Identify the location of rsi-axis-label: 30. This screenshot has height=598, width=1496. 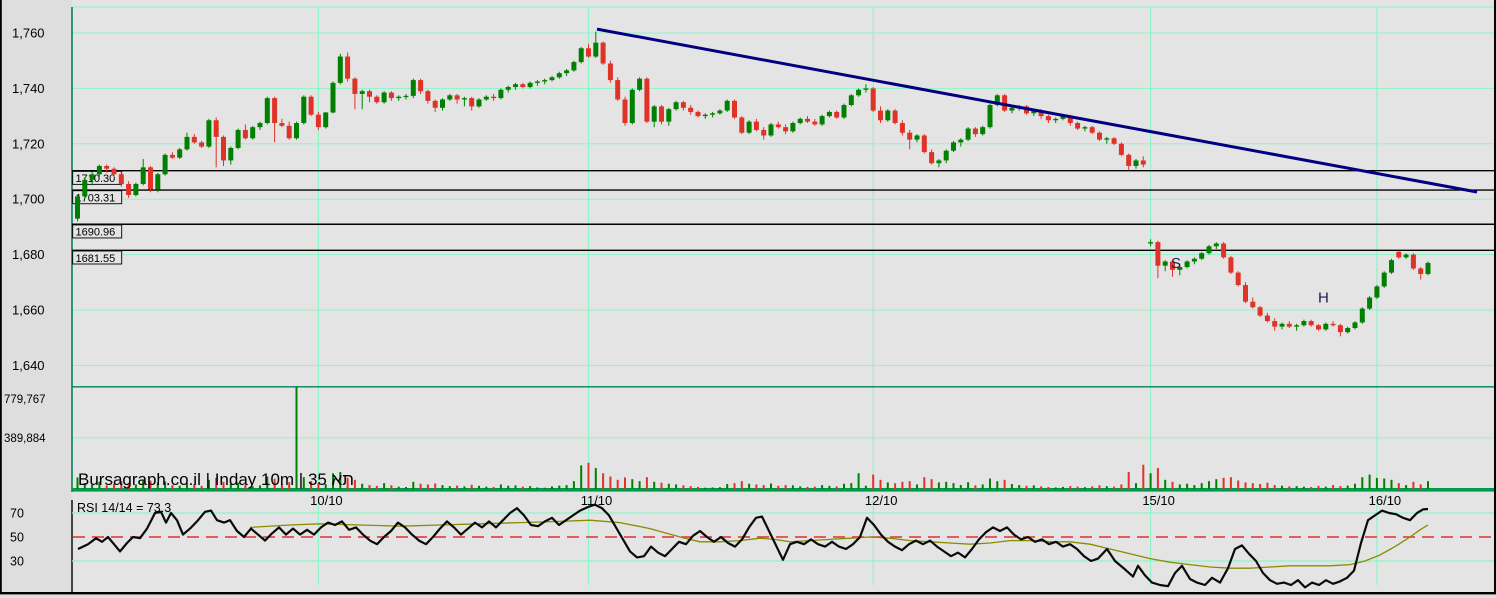
(17, 562).